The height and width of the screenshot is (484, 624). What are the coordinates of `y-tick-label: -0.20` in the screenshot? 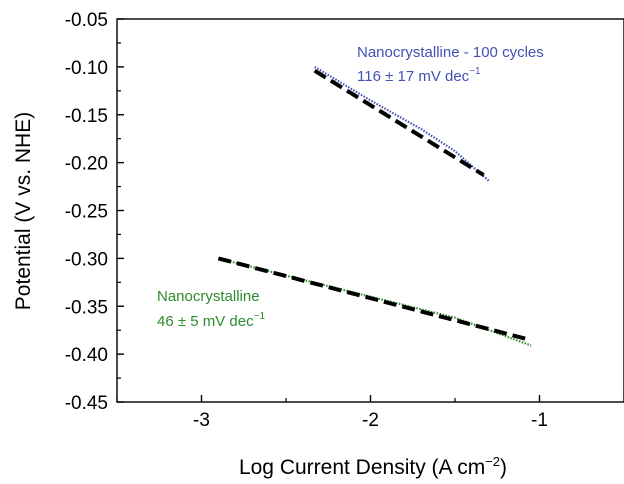 It's located at (86, 164).